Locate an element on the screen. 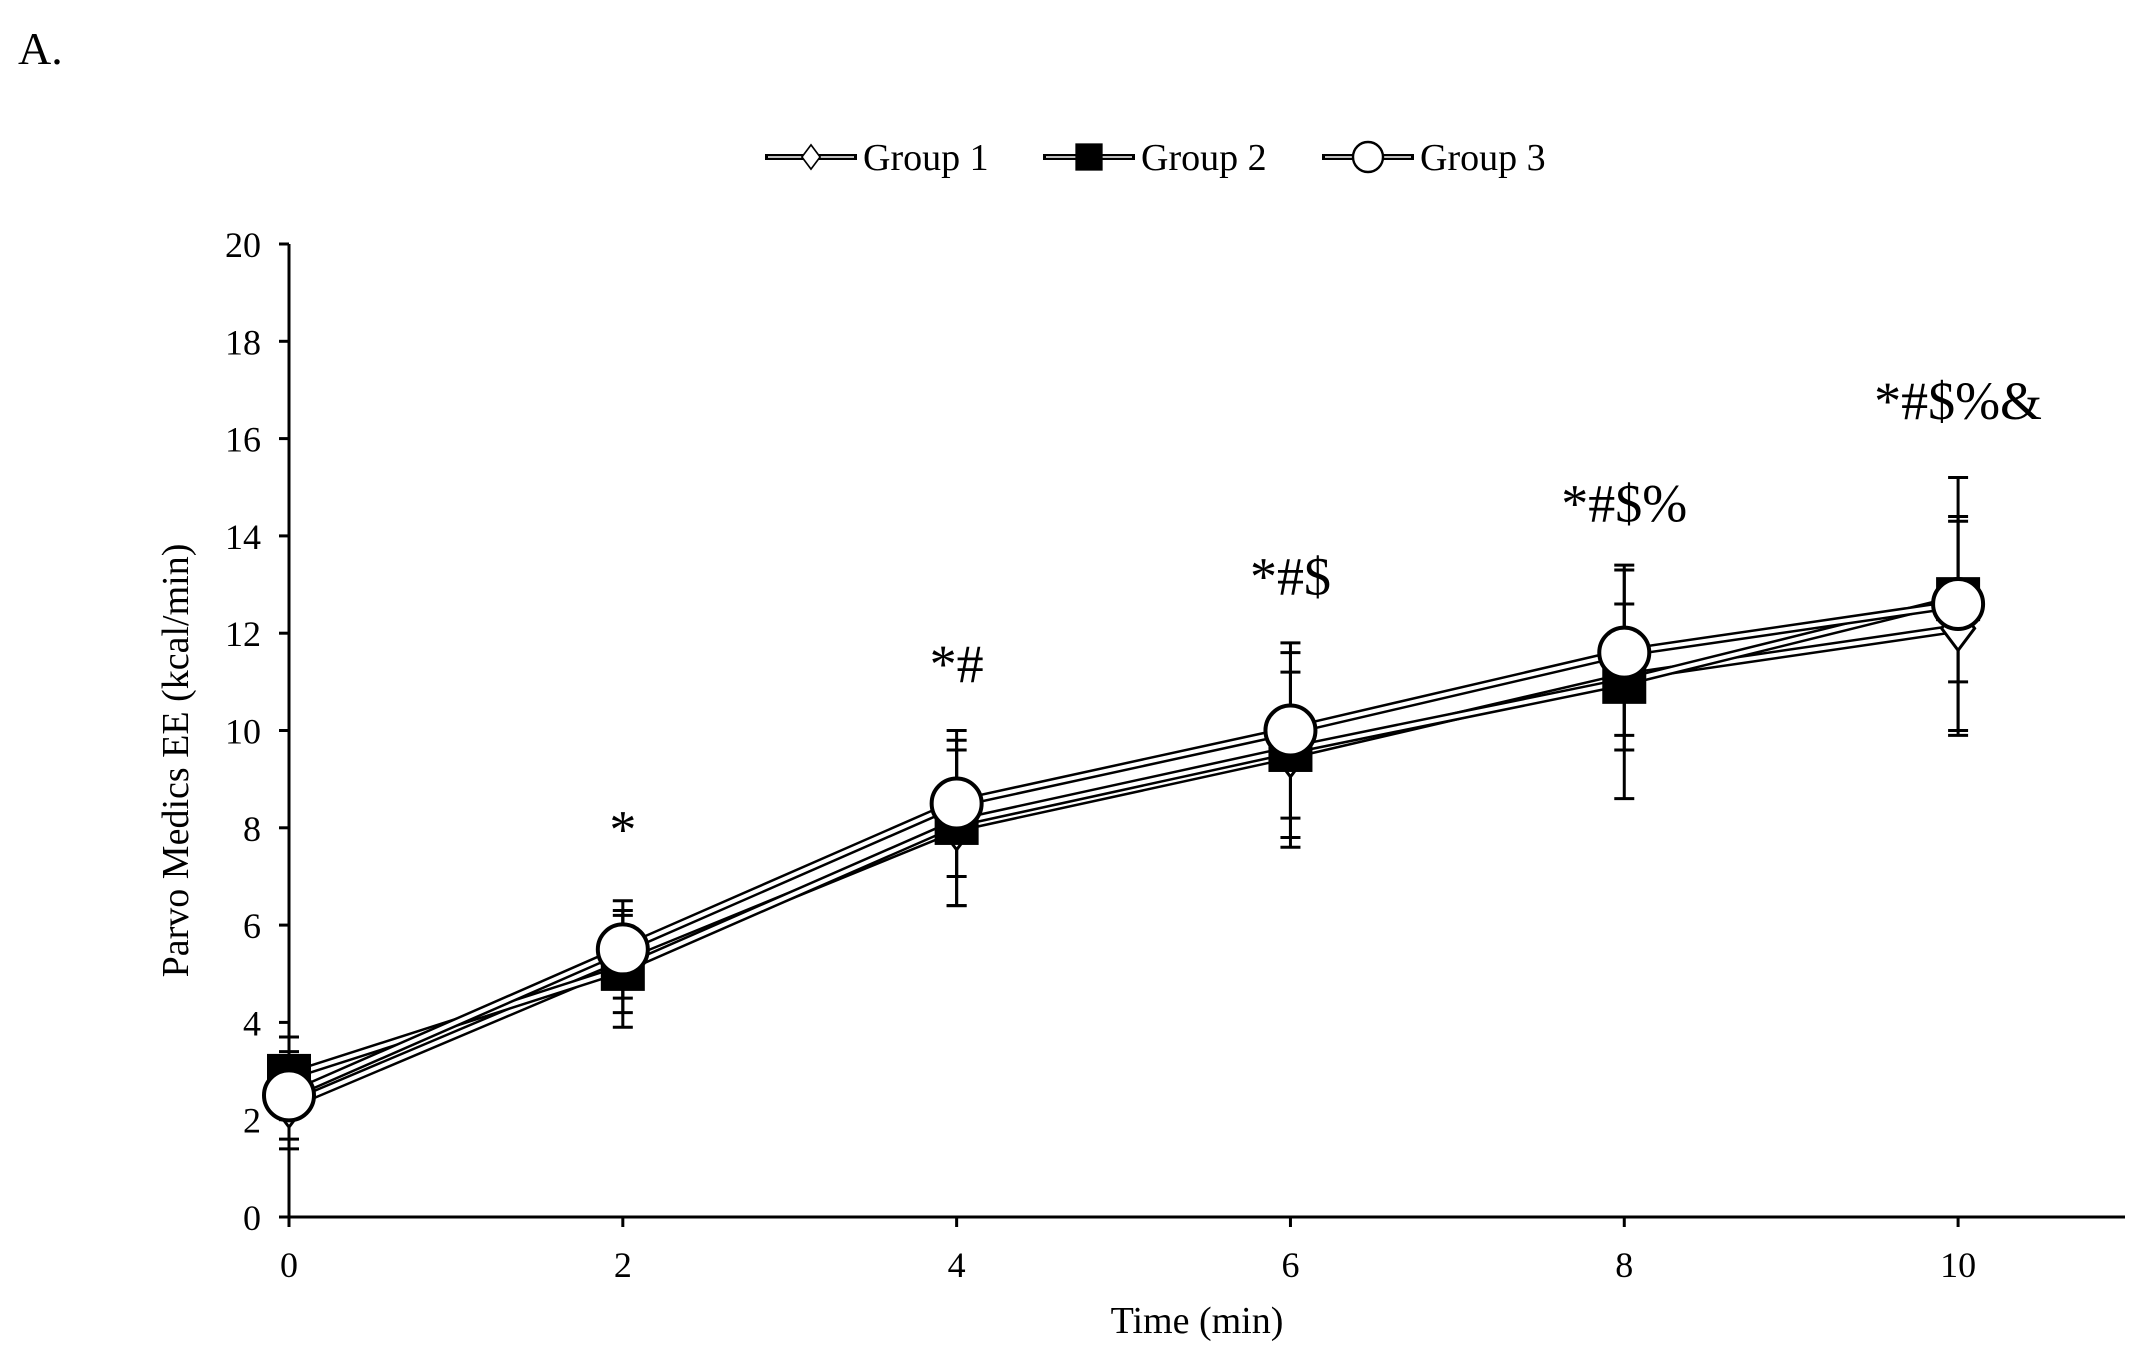 Image resolution: width=2152 pixels, height=1353 pixels. significance-label: *# is located at coordinates (957, 664).